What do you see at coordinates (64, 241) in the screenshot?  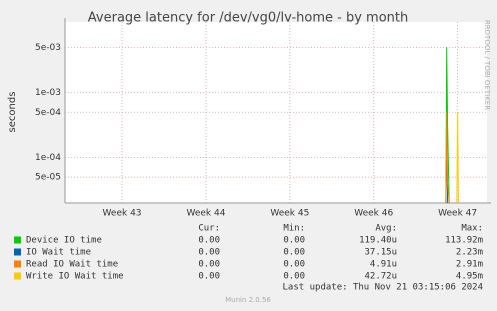 I see `legend-label: Device IO time` at bounding box center [64, 241].